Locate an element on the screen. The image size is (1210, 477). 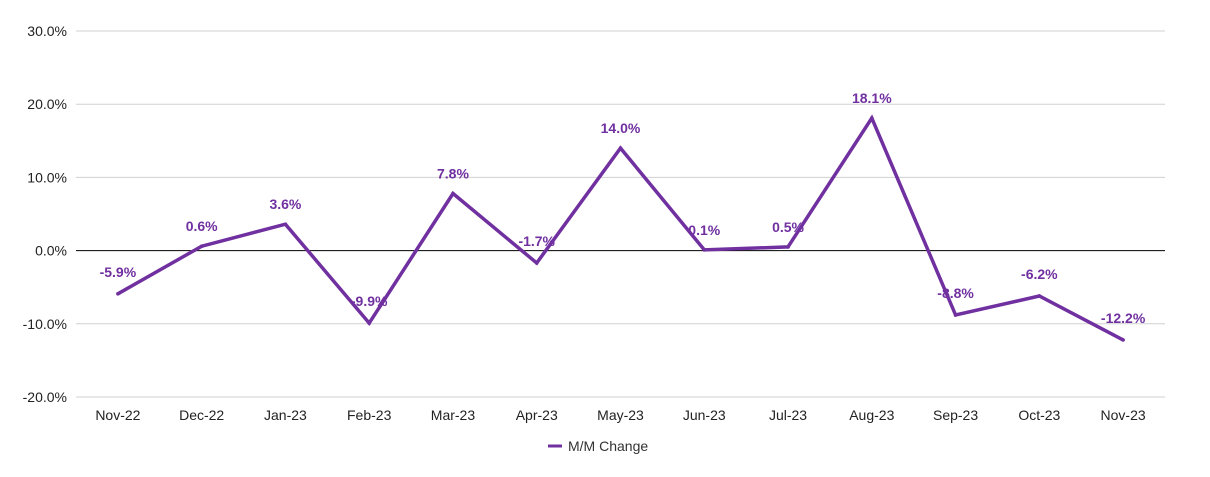
y-tick-label: 20.0% is located at coordinates (47, 104).